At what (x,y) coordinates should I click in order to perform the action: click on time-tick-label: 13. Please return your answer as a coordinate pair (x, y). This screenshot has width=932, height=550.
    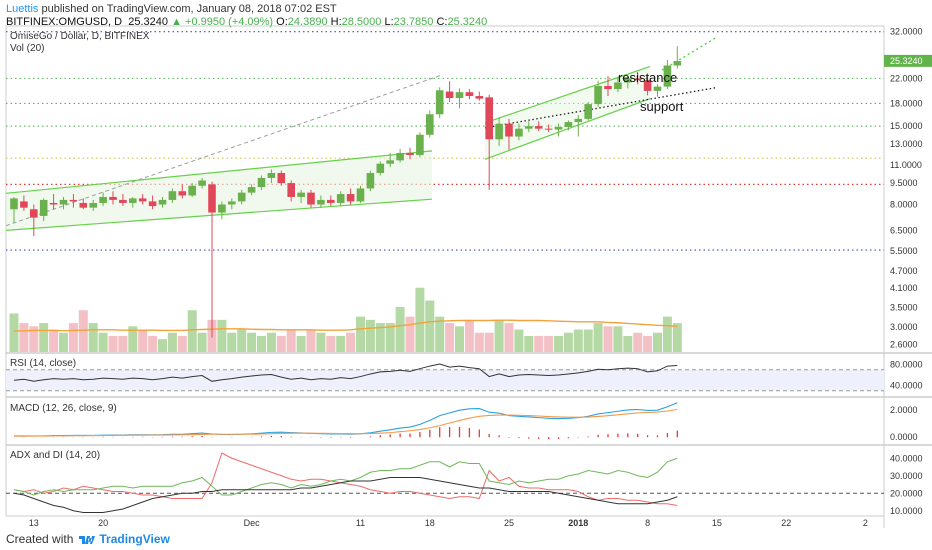
    Looking at the image, I should click on (34, 523).